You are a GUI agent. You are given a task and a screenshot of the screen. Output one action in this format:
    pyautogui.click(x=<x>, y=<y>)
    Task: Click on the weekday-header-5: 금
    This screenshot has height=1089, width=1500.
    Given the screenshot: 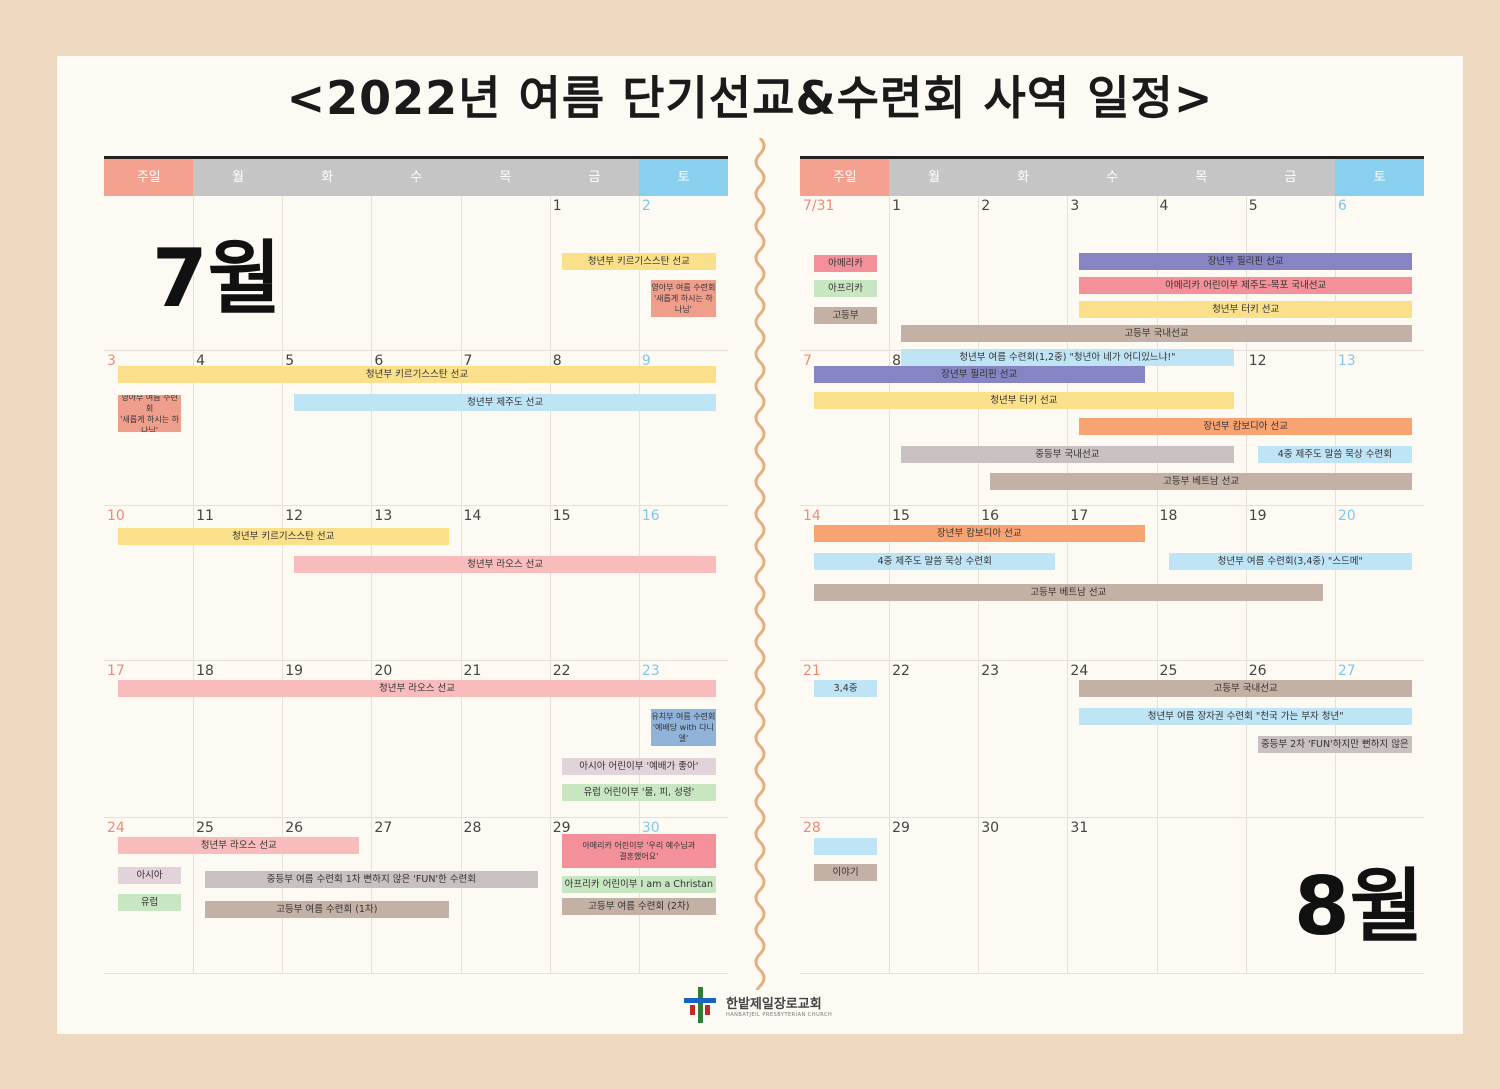 What is the action you would take?
    pyautogui.click(x=1290, y=177)
    